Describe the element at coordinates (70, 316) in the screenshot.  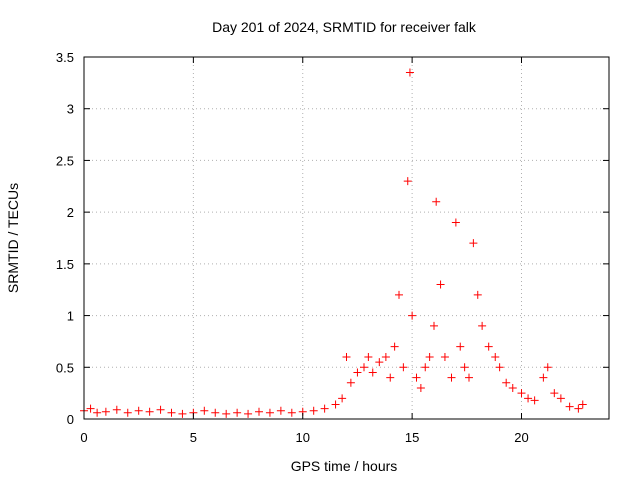
I see `y-tick-label: 1` at that location.